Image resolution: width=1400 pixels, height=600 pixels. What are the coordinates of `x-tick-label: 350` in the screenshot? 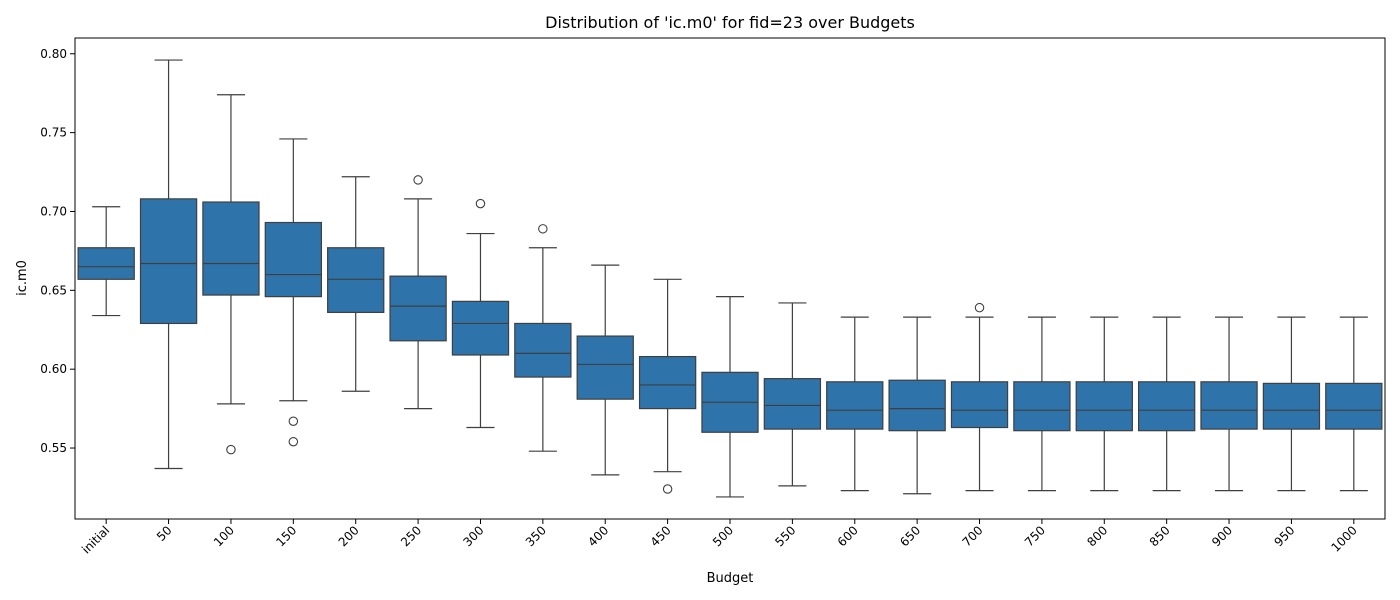 It's located at (536, 536).